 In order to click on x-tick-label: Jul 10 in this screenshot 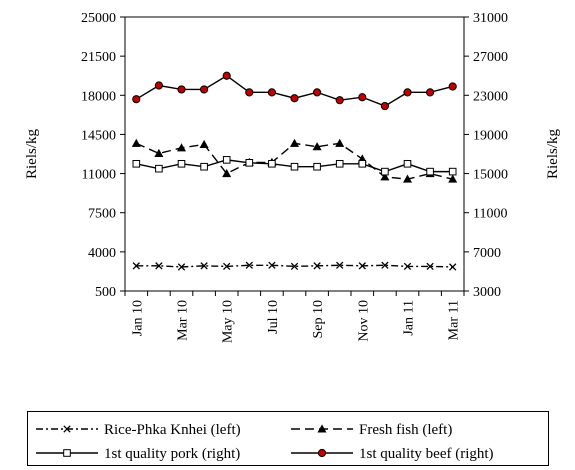, I will do `click(273, 317)`.